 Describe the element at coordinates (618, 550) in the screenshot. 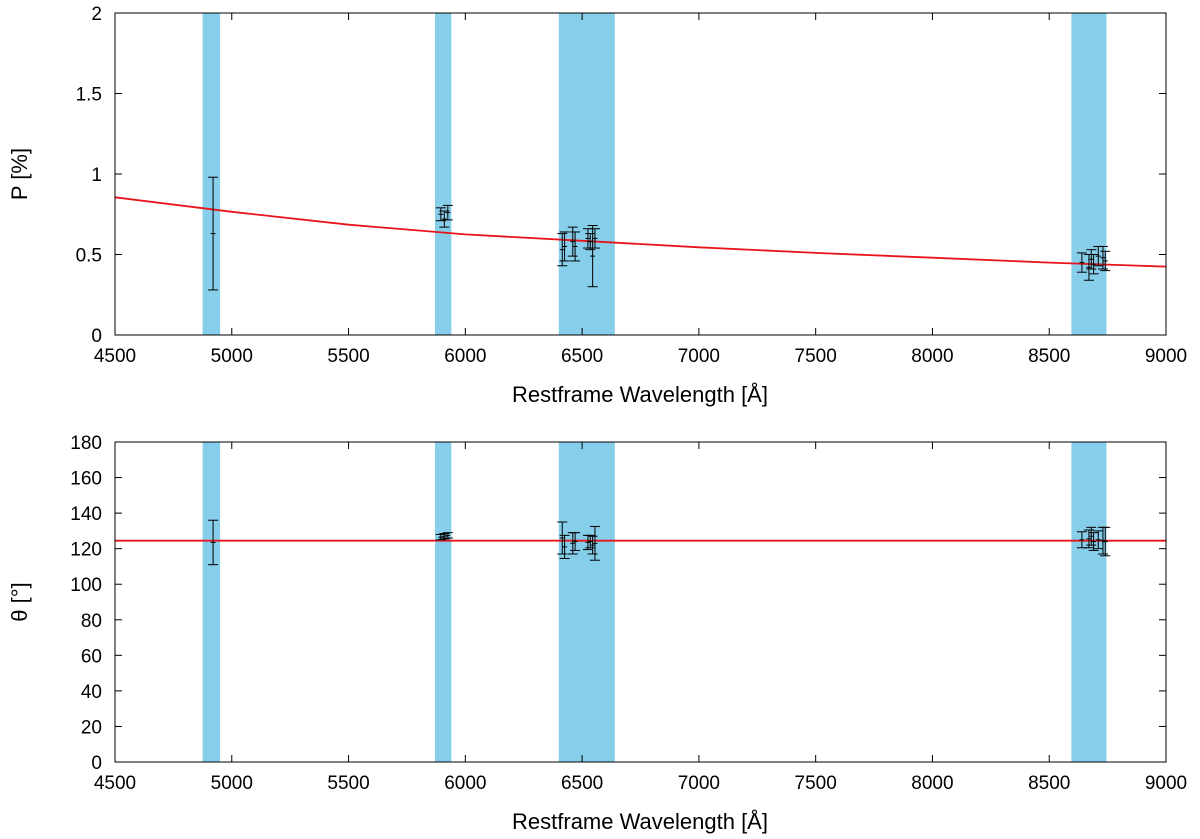

I see `y-tick: 120` at that location.